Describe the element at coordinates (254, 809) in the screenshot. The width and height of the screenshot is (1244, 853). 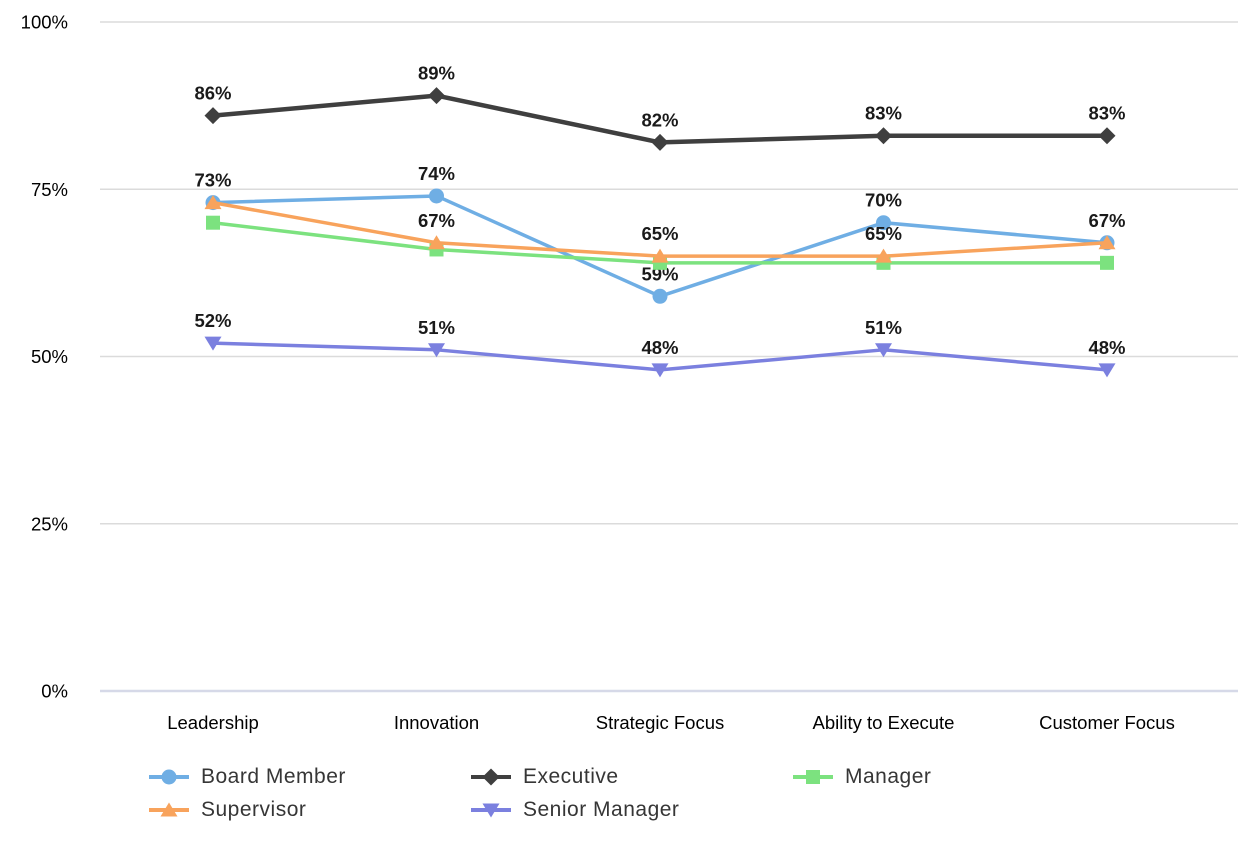
I see `legend-label: Supervisor` at that location.